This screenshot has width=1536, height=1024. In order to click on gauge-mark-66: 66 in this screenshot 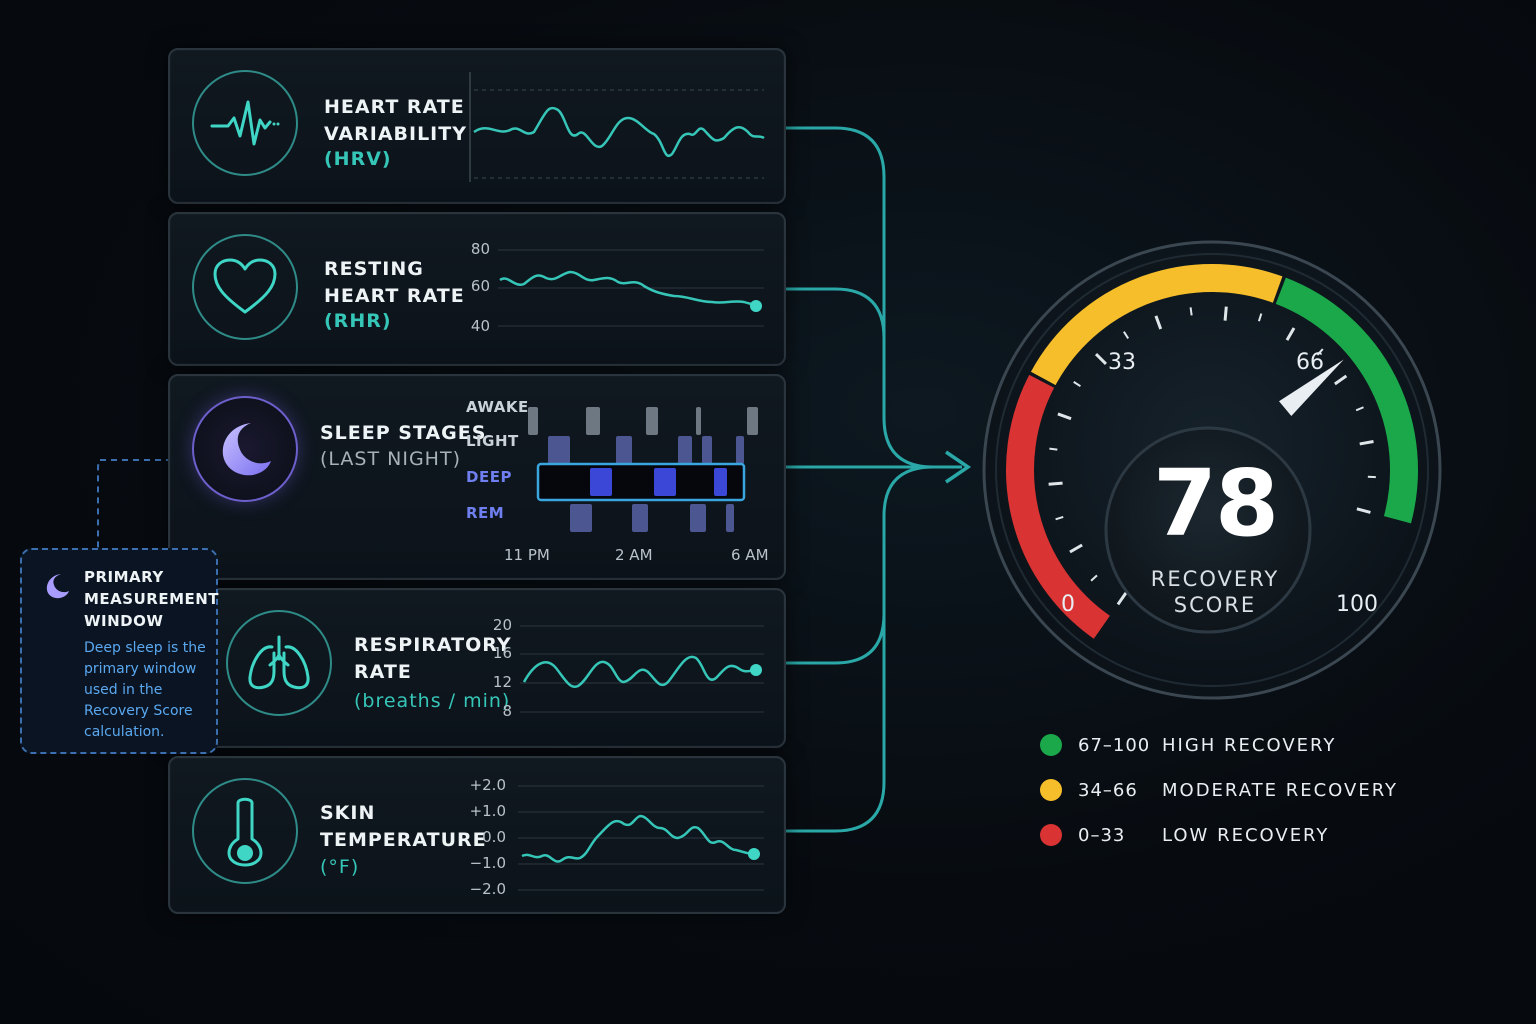, I will do `click(1310, 362)`.